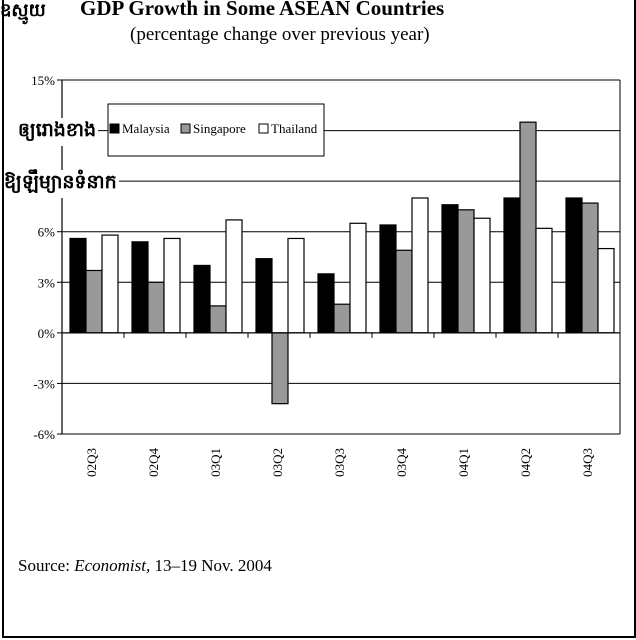  What do you see at coordinates (43, 80) in the screenshot?
I see `y-tick-label: 15%` at bounding box center [43, 80].